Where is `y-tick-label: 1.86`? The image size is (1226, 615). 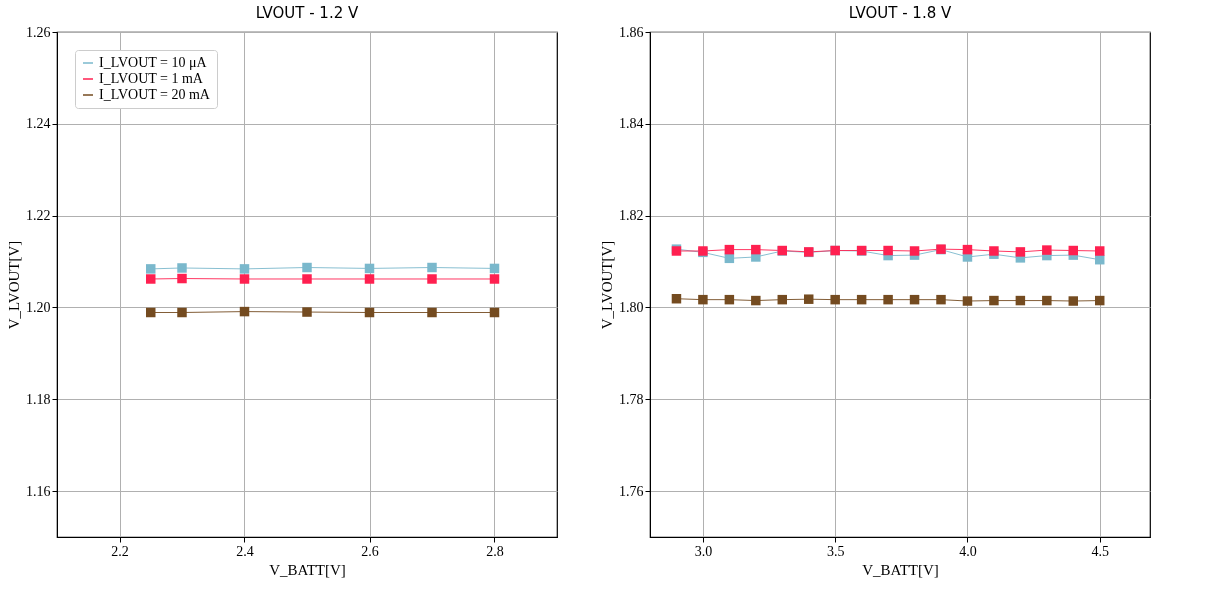 y-tick-label: 1.86 is located at coordinates (631, 32).